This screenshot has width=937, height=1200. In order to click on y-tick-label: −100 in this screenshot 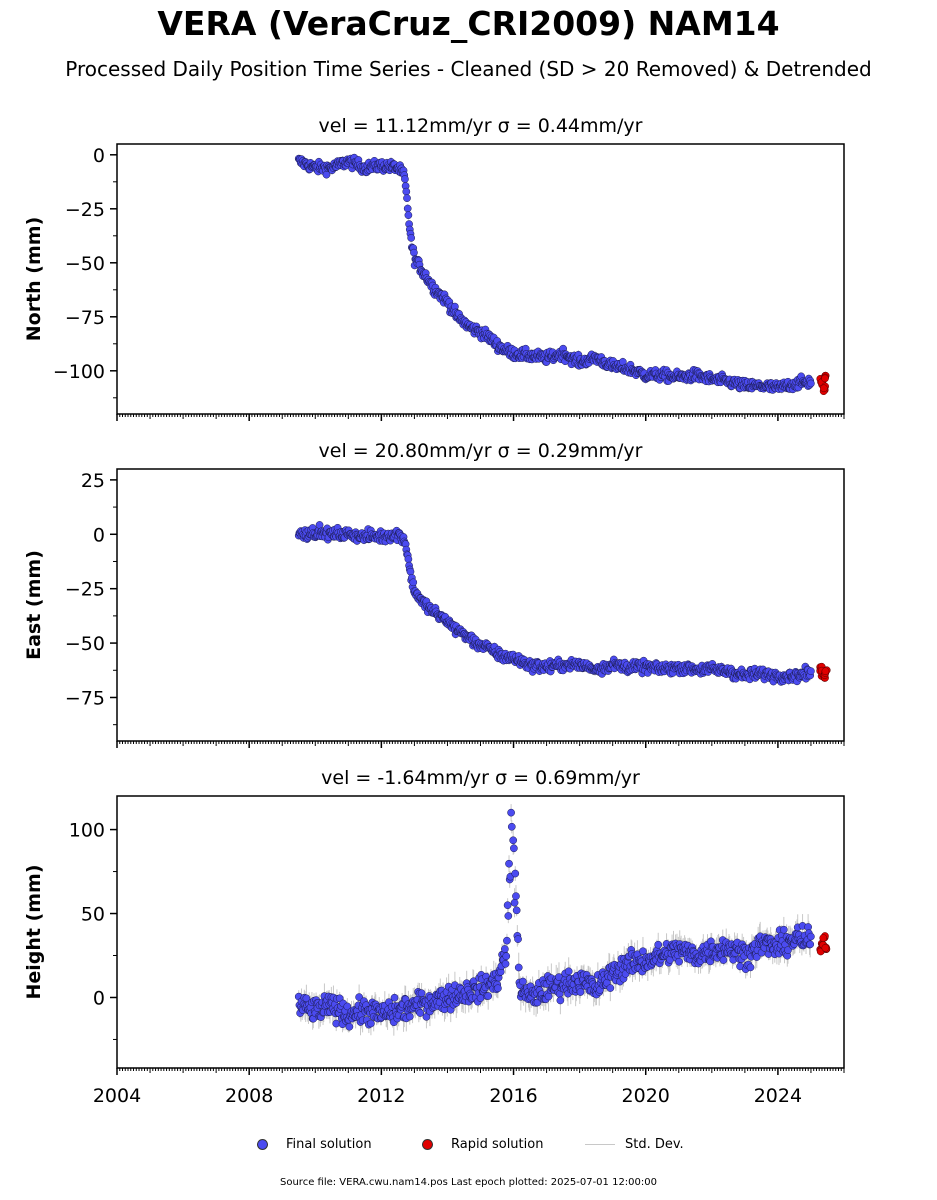, I will do `click(79, 372)`.